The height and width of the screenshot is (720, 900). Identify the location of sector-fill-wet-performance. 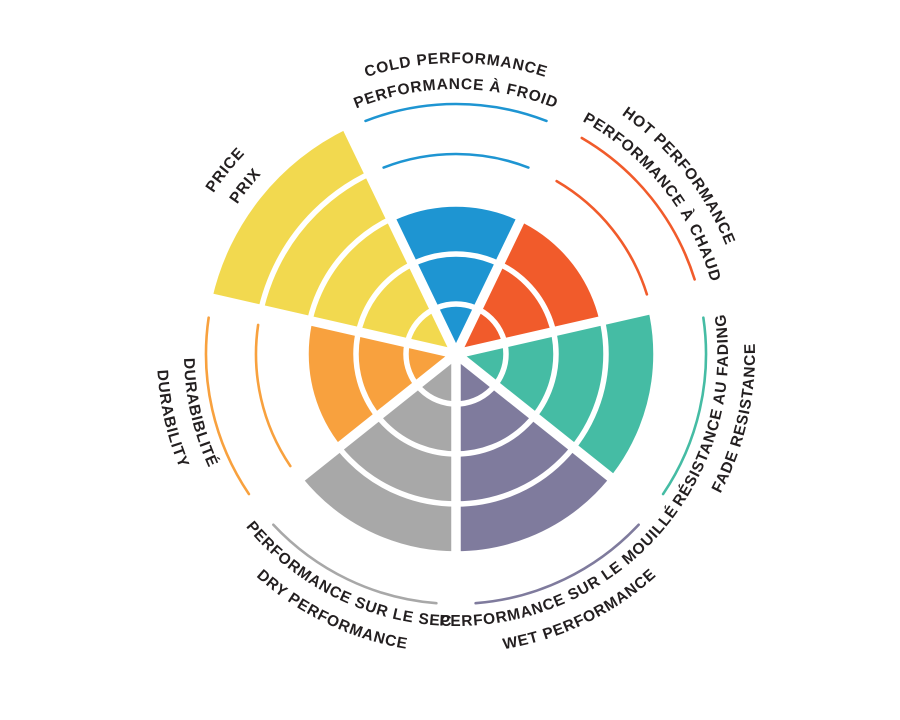
(534, 454).